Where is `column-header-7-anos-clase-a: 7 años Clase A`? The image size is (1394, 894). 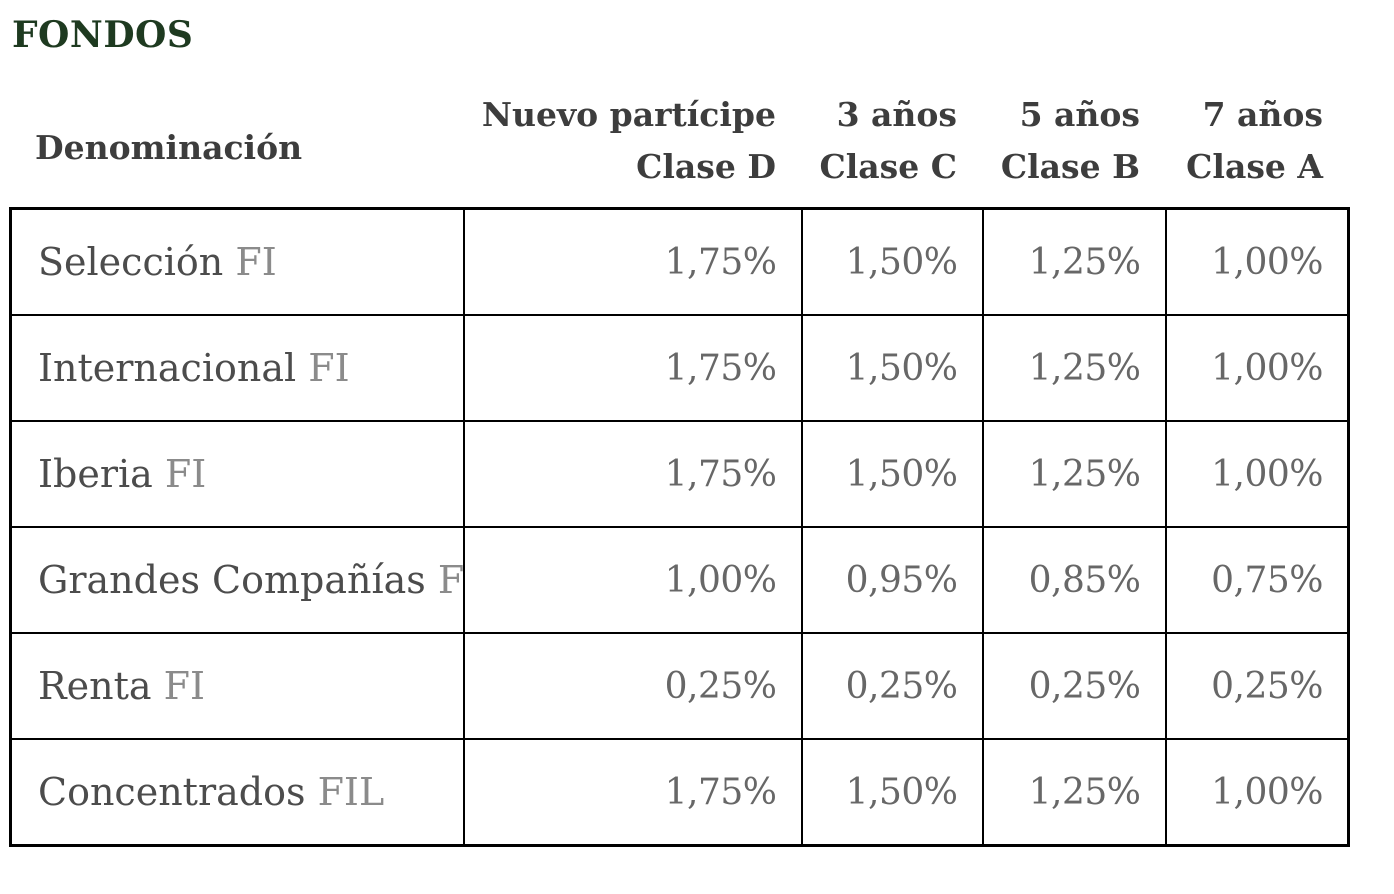
column-header-7-anos-clase-a: 7 años Clase A is located at coordinates (1255, 141).